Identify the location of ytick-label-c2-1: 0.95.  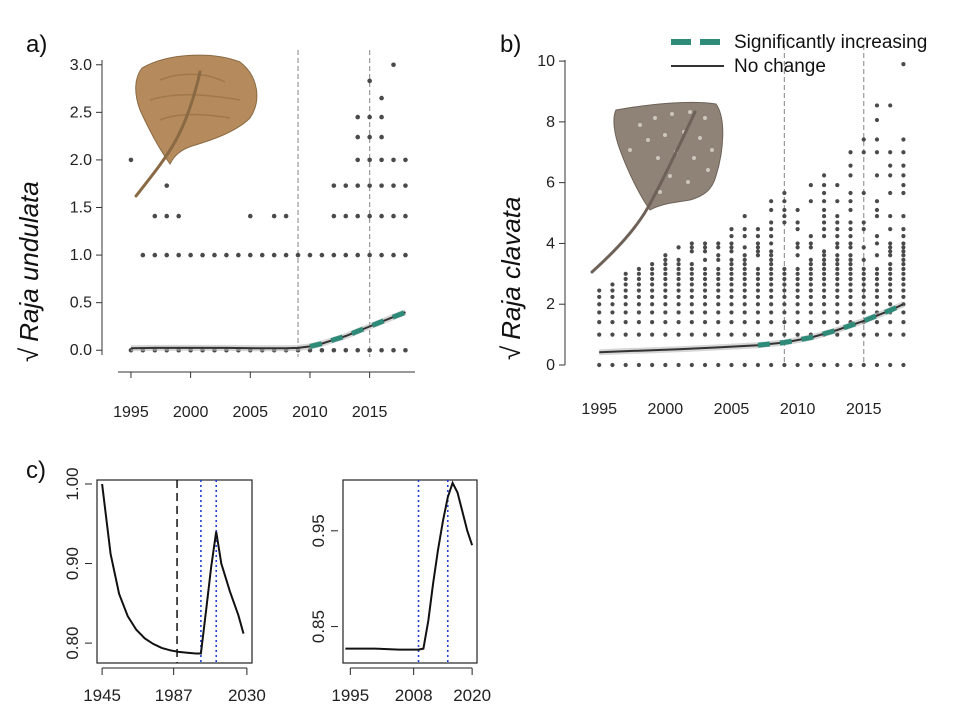
(318, 530).